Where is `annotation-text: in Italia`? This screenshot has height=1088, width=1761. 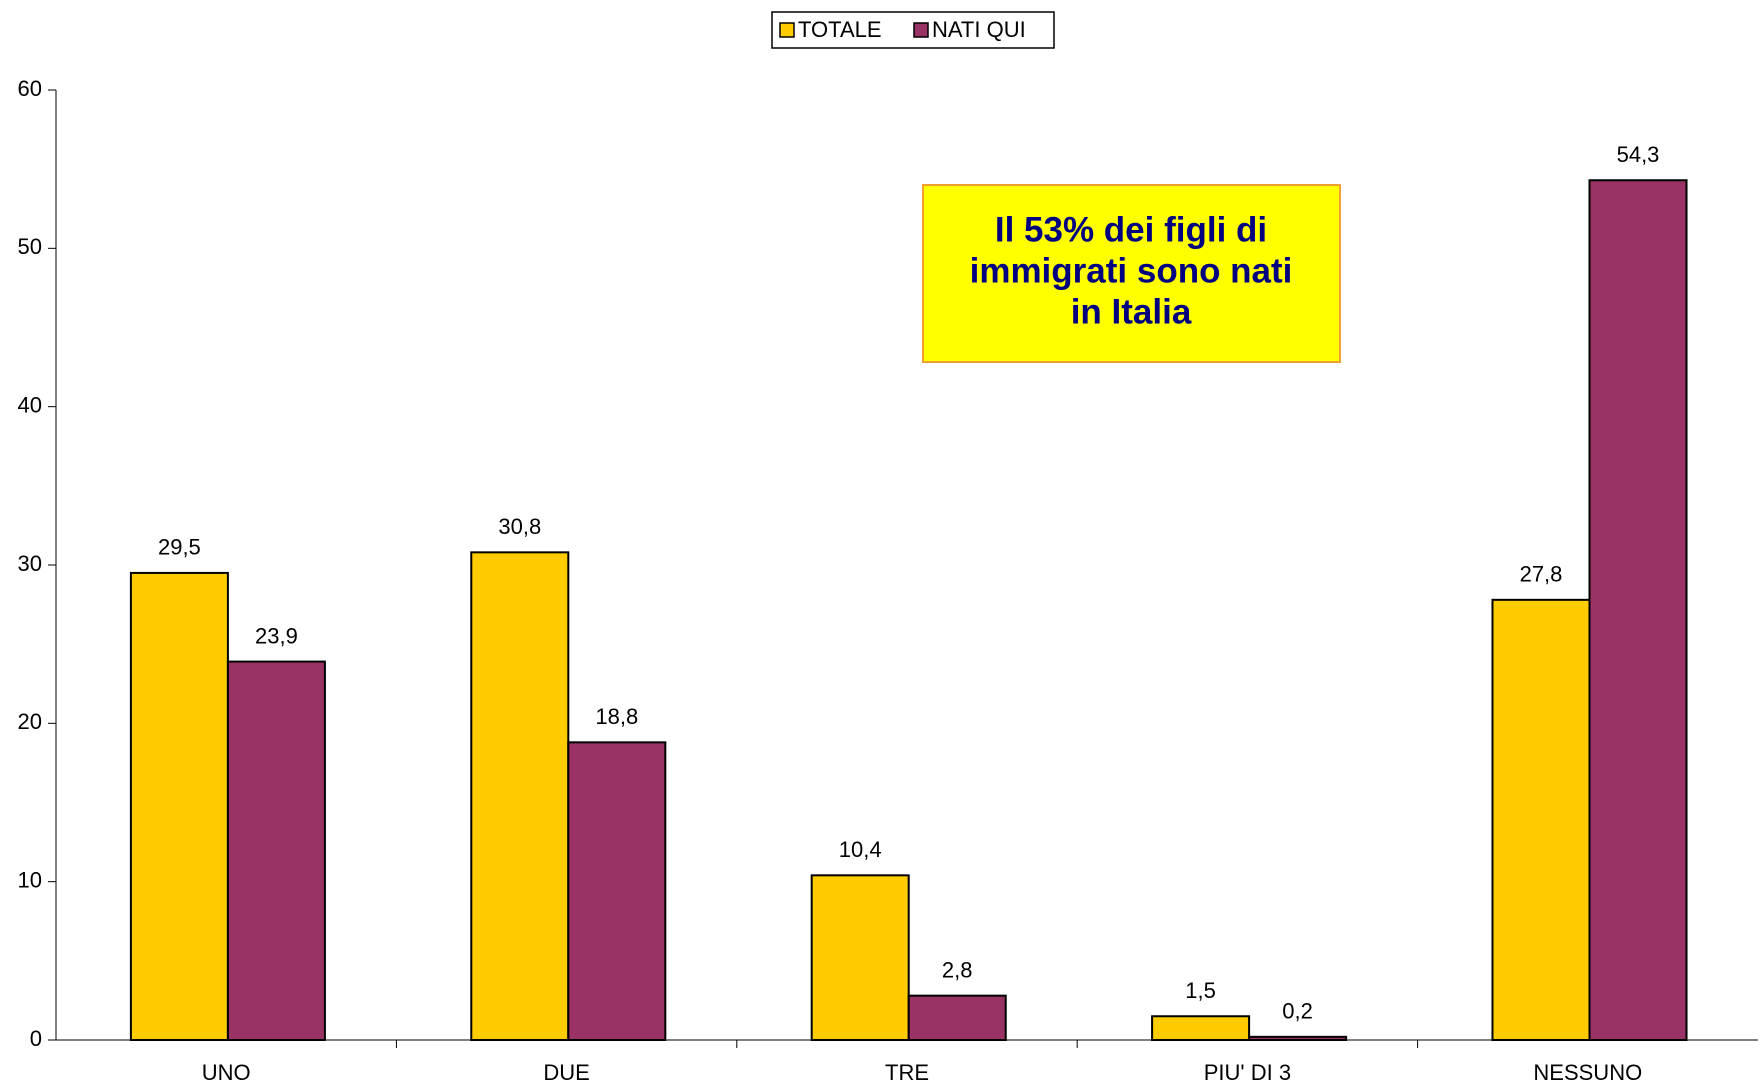 annotation-text: in Italia is located at coordinates (1131, 311).